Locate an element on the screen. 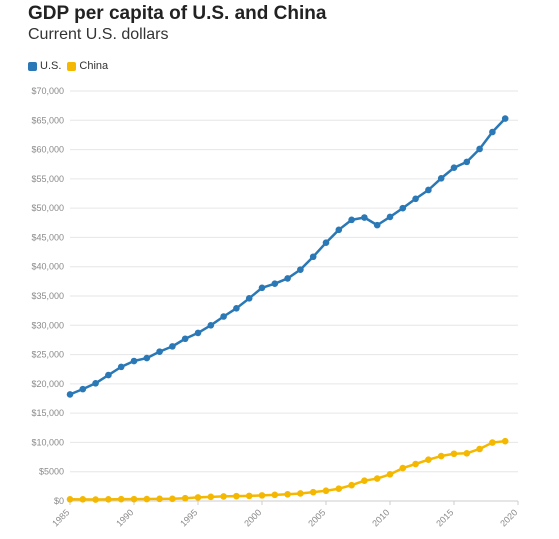  data-point-u-s-1997 is located at coordinates (223, 316).